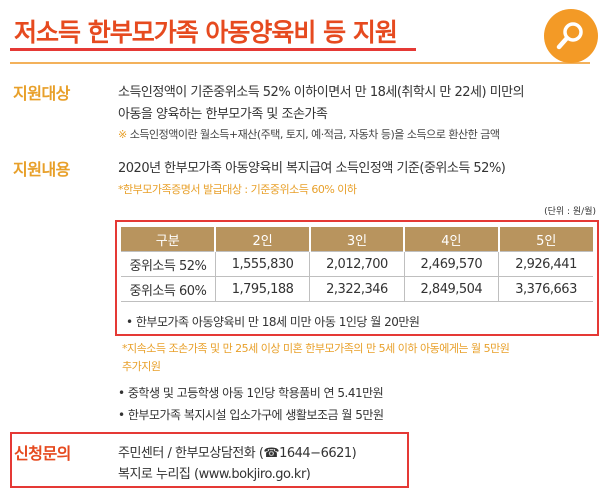 This screenshot has width=608, height=494. Describe the element at coordinates (237, 189) in the screenshot. I see `support-subnote: *한부모가족증명서 발급대상 : 기준중위소득 60% 이하` at that location.